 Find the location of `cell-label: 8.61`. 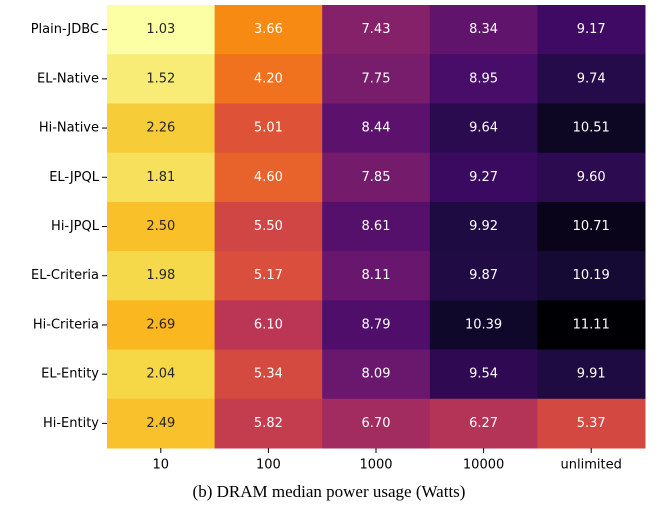

cell-label: 8.61 is located at coordinates (376, 226).